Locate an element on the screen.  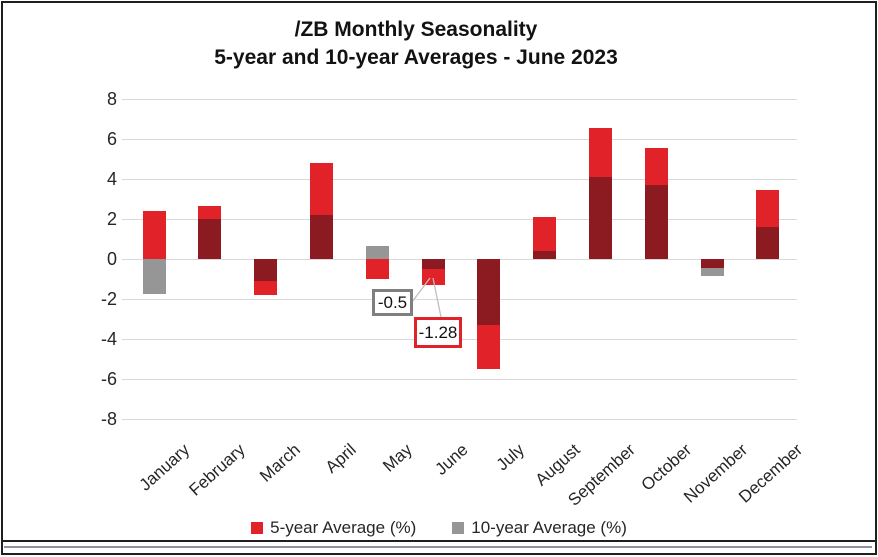
bar-february-5-year is located at coordinates (210, 212).